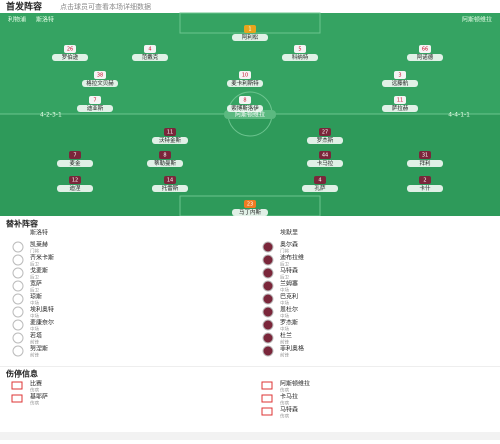  What do you see at coordinates (170, 188) in the screenshot?
I see `player-name: 托雷斯` at bounding box center [170, 188].